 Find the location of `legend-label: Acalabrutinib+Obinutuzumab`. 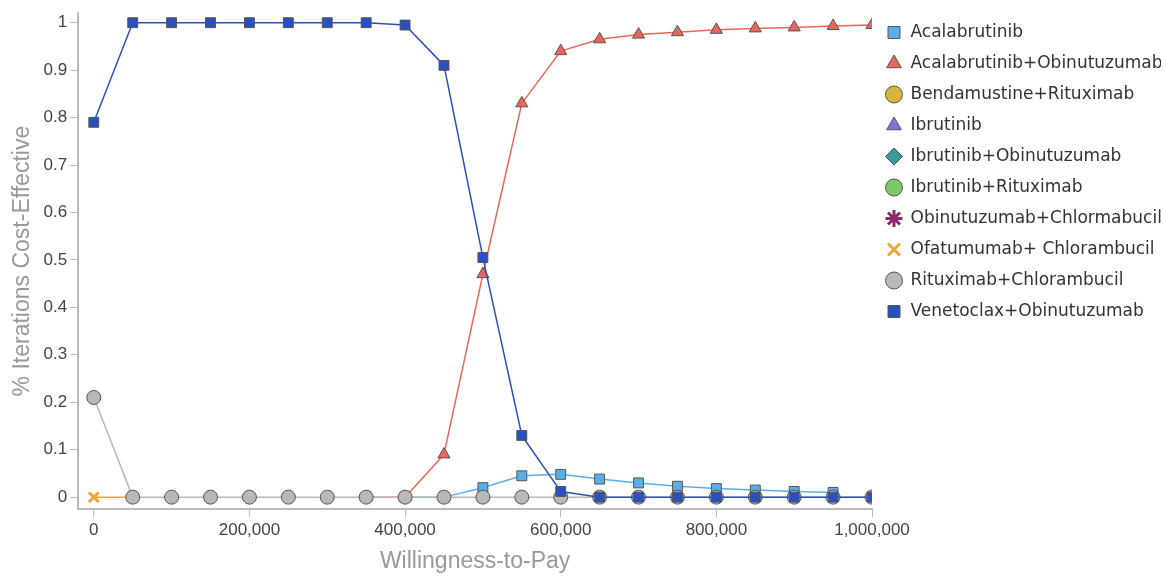

legend-label: Acalabrutinib+Obinutuzumab is located at coordinates (1036, 61).